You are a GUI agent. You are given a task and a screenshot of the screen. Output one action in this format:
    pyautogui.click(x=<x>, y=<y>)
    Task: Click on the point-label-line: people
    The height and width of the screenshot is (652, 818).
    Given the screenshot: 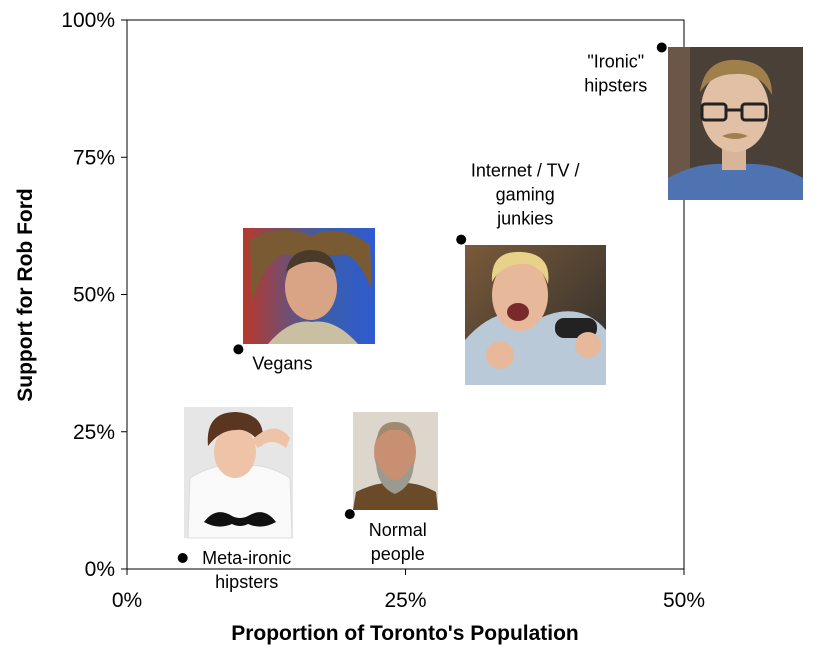 What is the action you would take?
    pyautogui.click(x=398, y=554)
    